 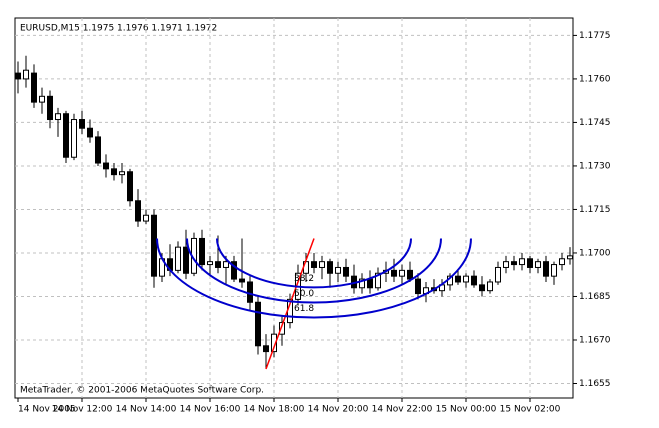 What do you see at coordinates (304, 294) in the screenshot?
I see `fib-label: 50.0` at bounding box center [304, 294].